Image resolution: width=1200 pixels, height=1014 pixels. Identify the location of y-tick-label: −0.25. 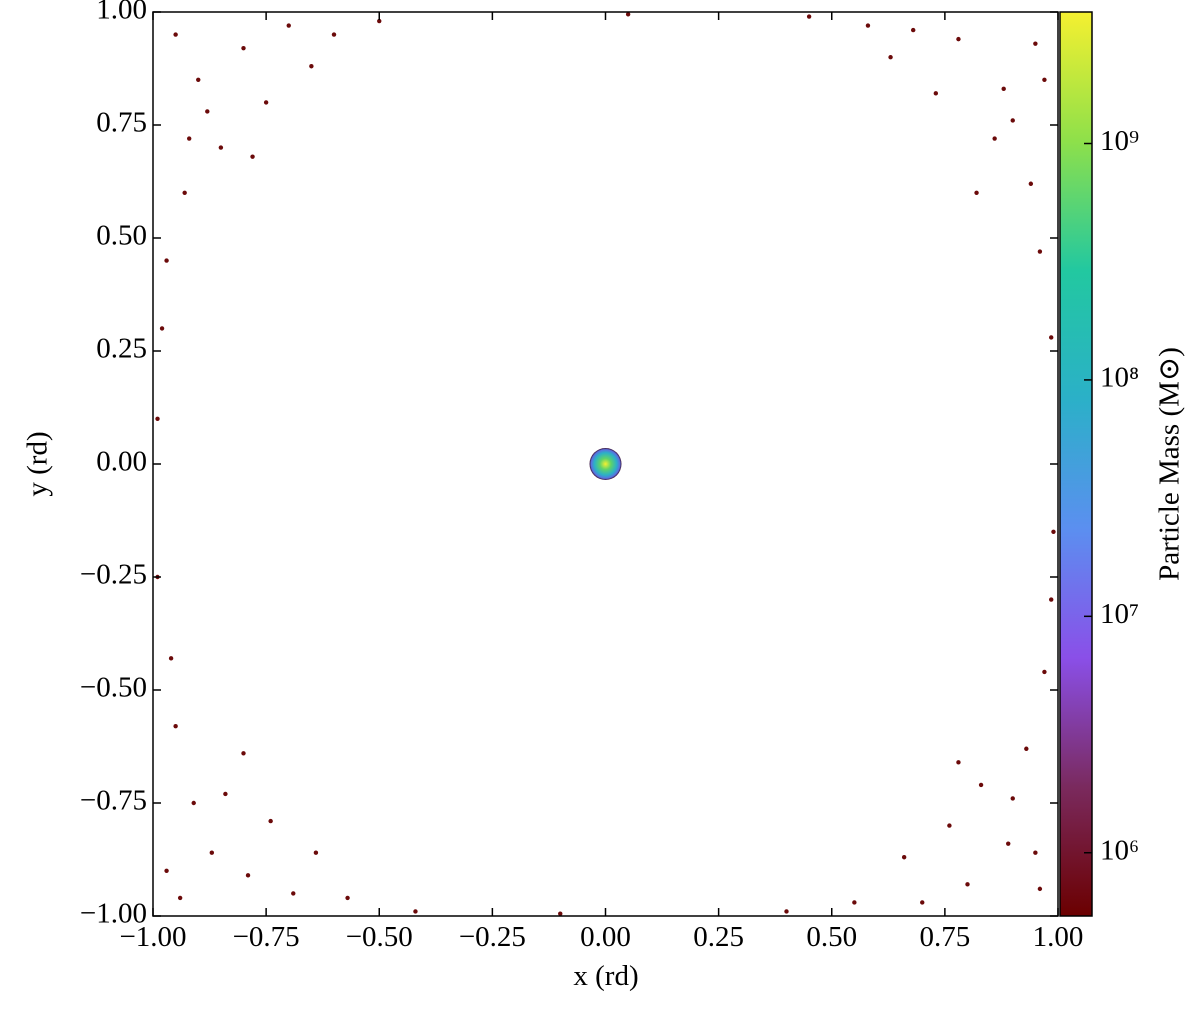
(113, 575).